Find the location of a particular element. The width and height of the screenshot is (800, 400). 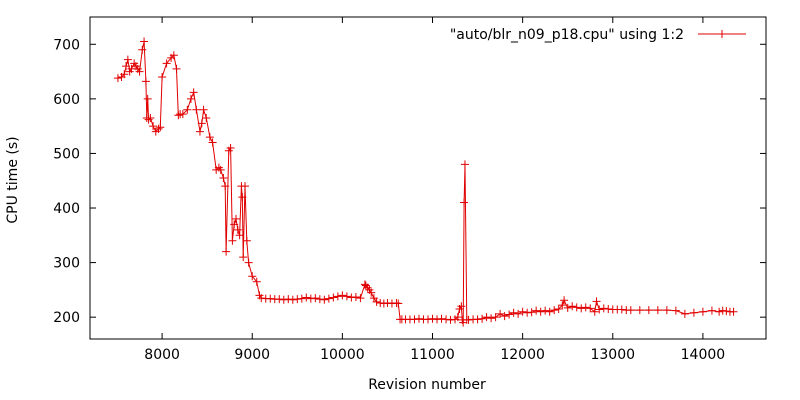

y-tick-label: 600 is located at coordinates (66, 100).